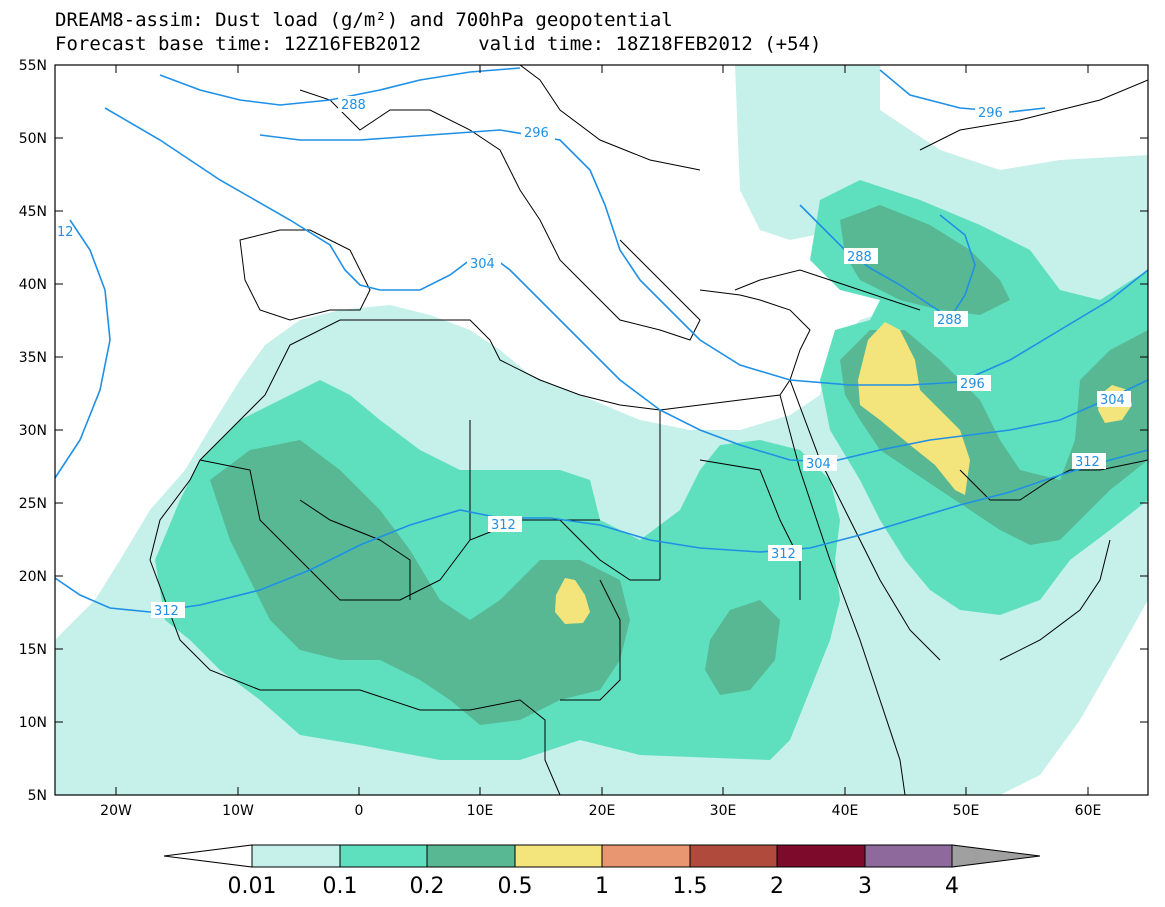  Describe the element at coordinates (1112, 400) in the screenshot. I see `contour-label-304-e: 304` at that location.